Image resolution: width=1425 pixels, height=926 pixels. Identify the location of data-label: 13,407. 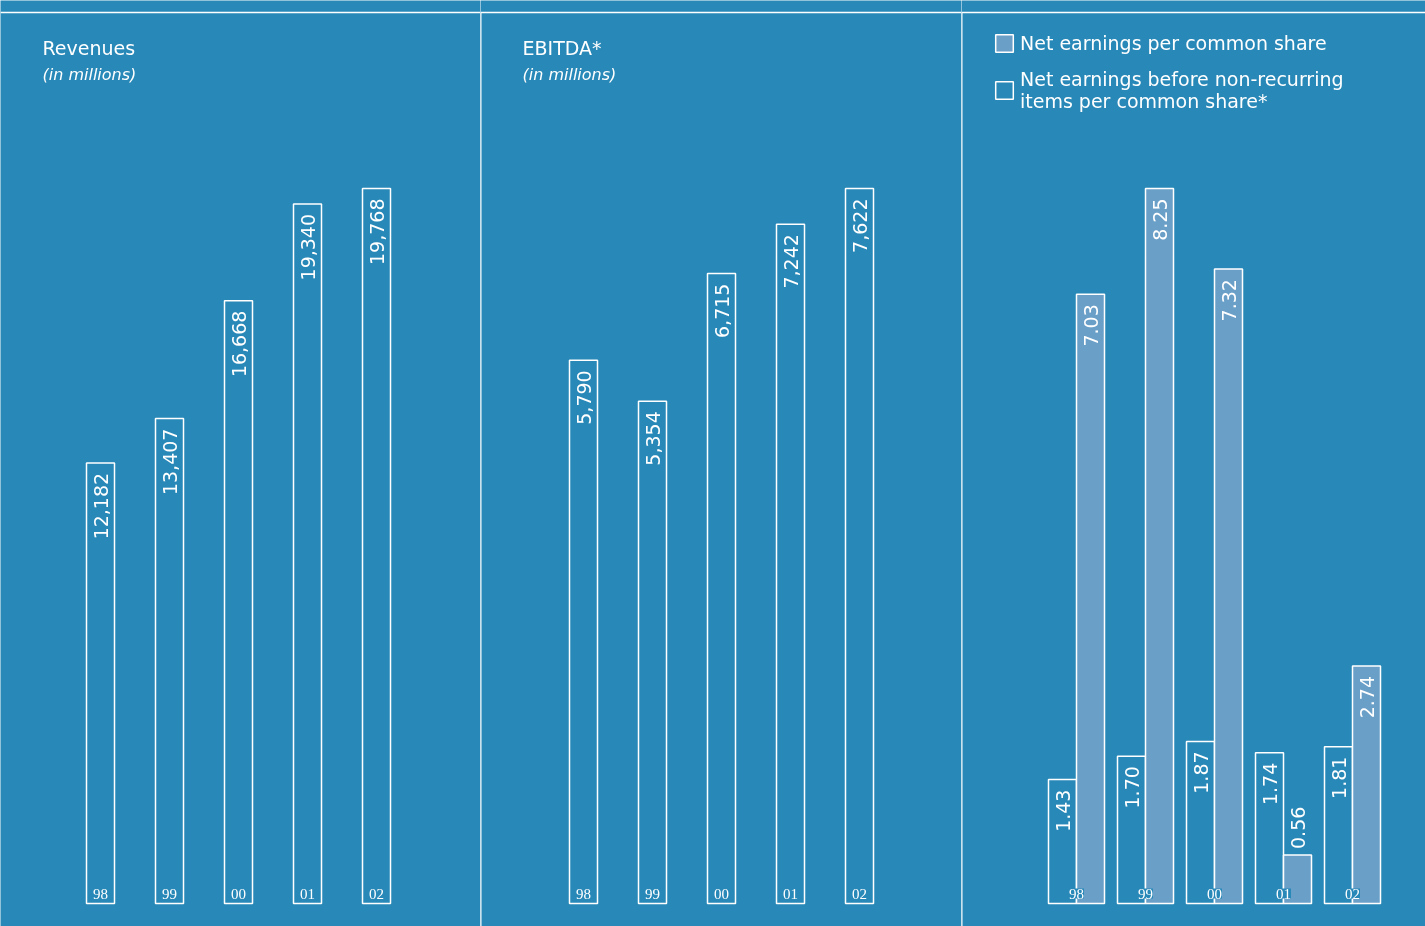
(169, 462).